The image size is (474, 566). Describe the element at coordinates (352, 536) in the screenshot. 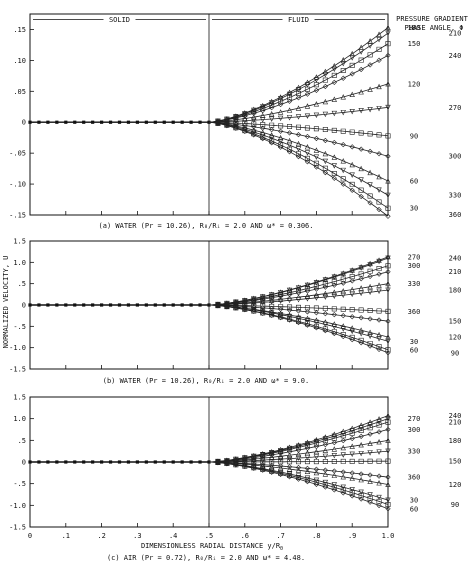

I see `x-tick-label: .9` at that location.